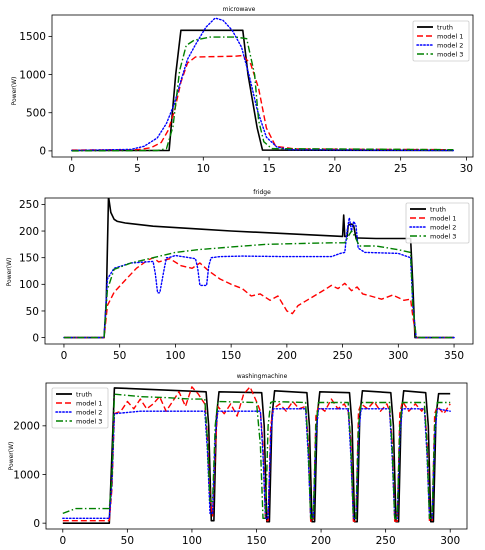 This screenshot has width=485, height=550. I want to click on y-tick-label: 250, so click(29, 205).